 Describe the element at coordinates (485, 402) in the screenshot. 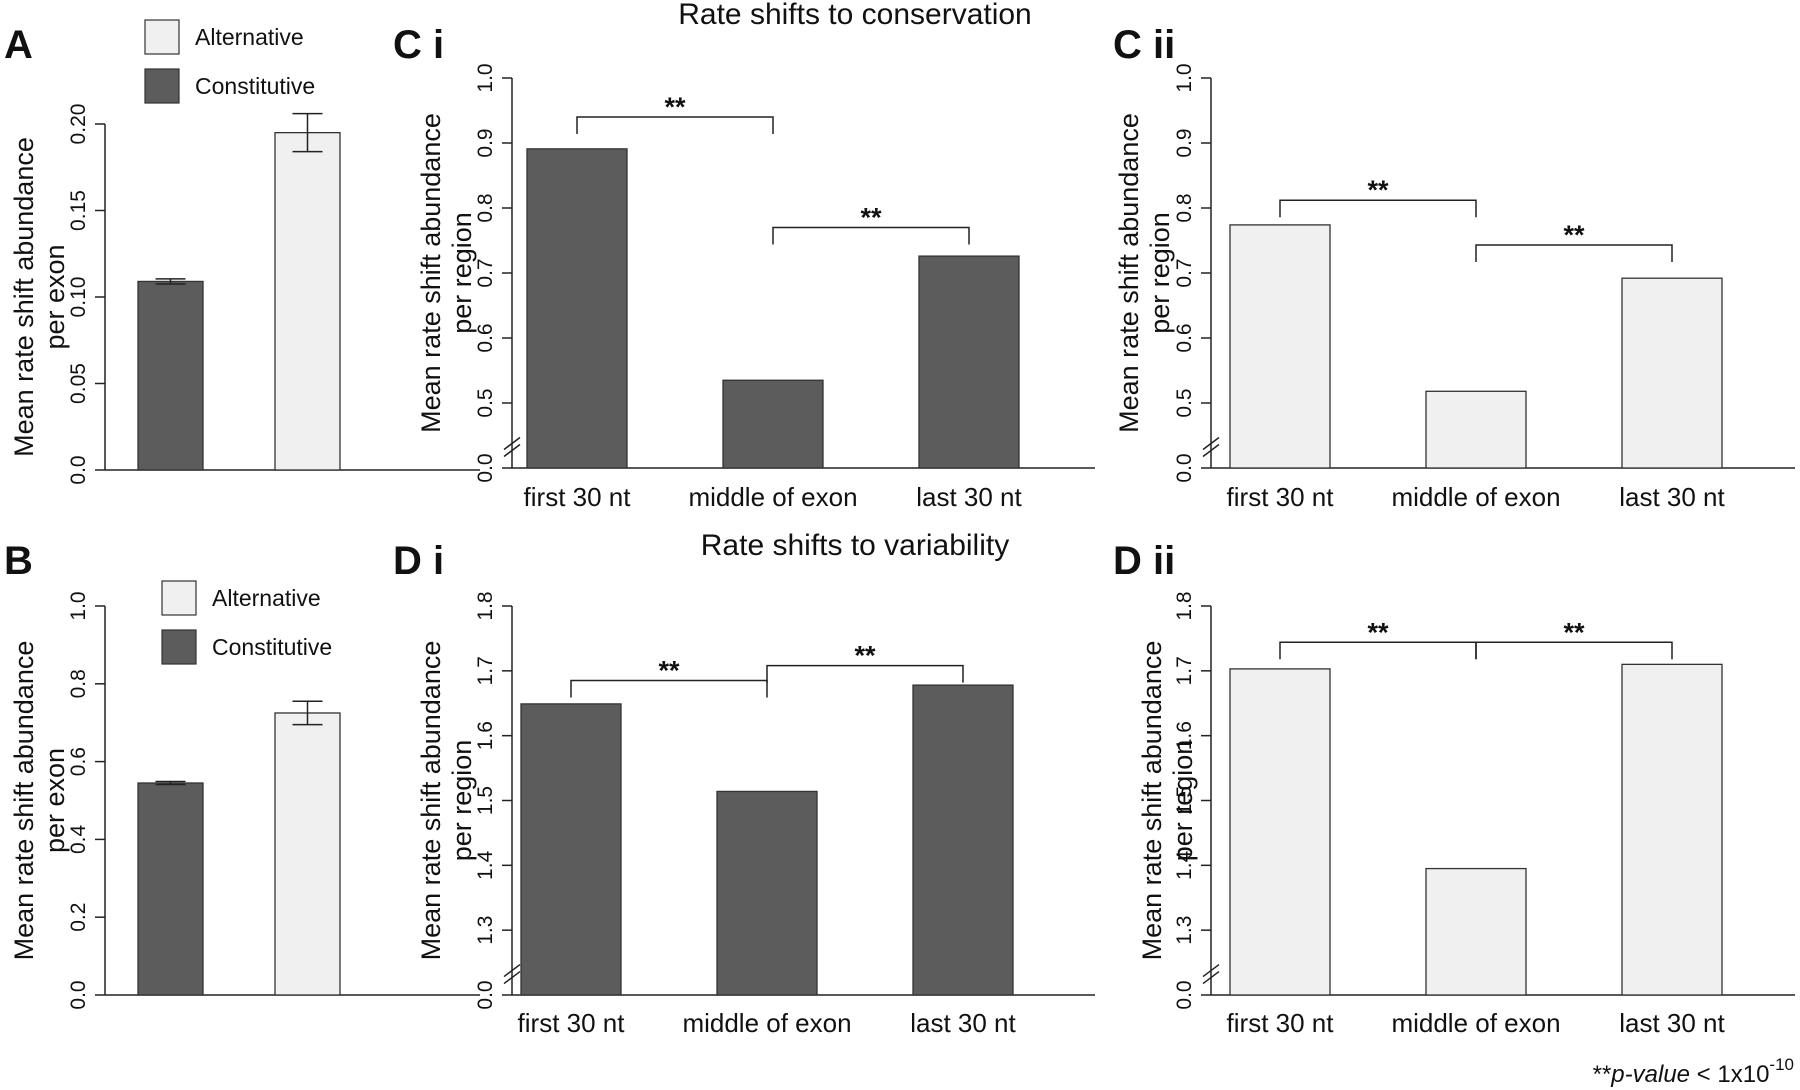

I see `y-tick-label: 0.5` at that location.